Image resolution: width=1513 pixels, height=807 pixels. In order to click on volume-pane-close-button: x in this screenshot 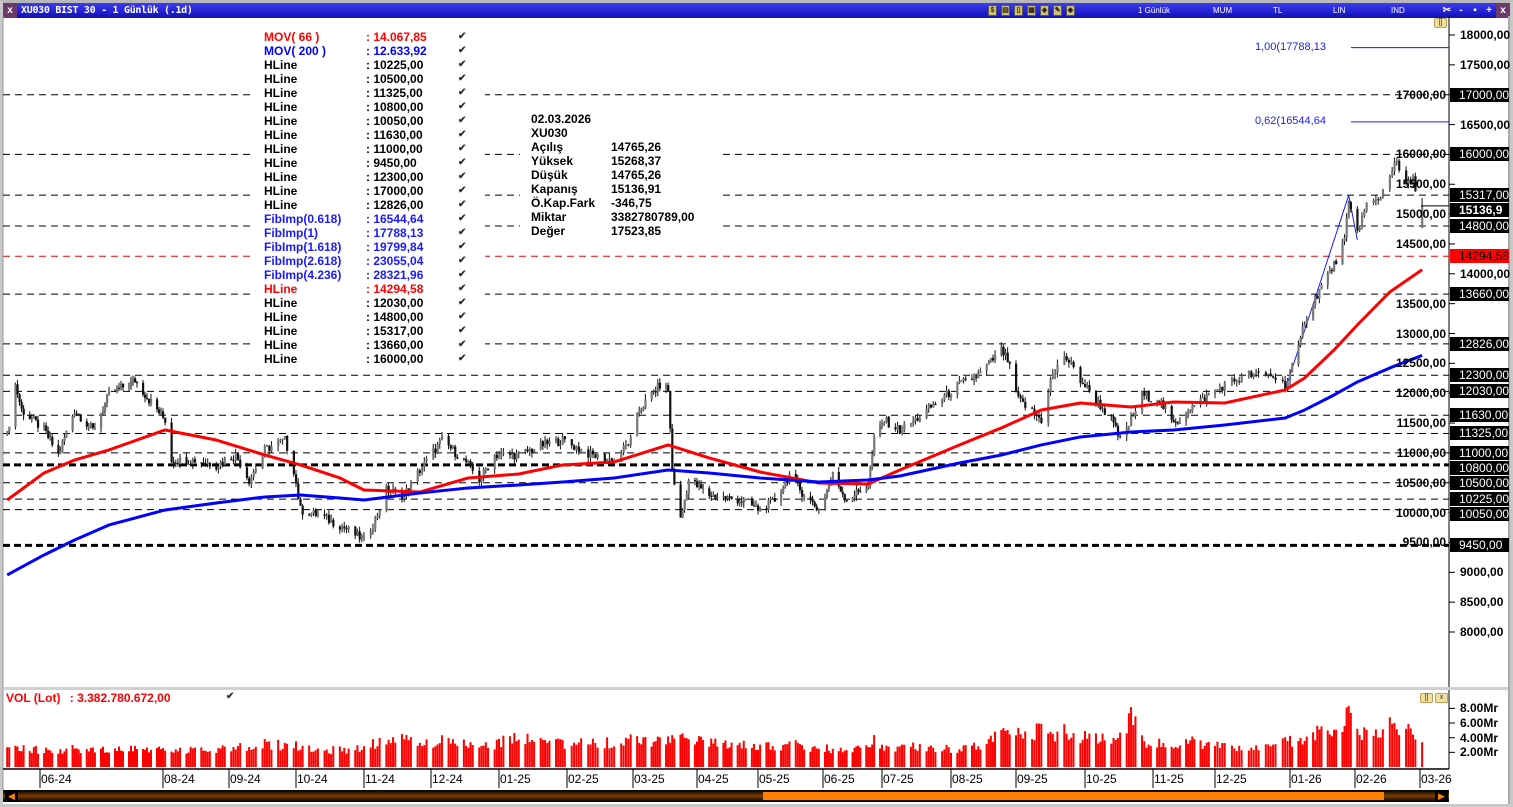, I will do `click(1441, 698)`.